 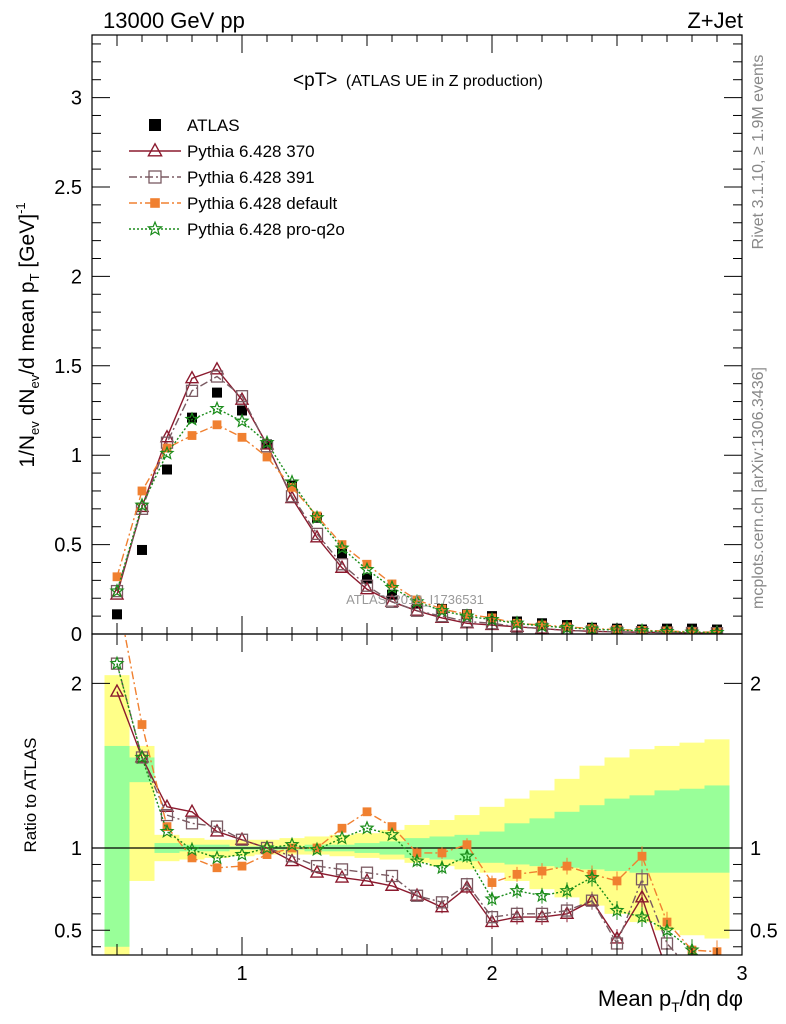 I want to click on y-tick-label-top: 0, so click(x=76, y=635).